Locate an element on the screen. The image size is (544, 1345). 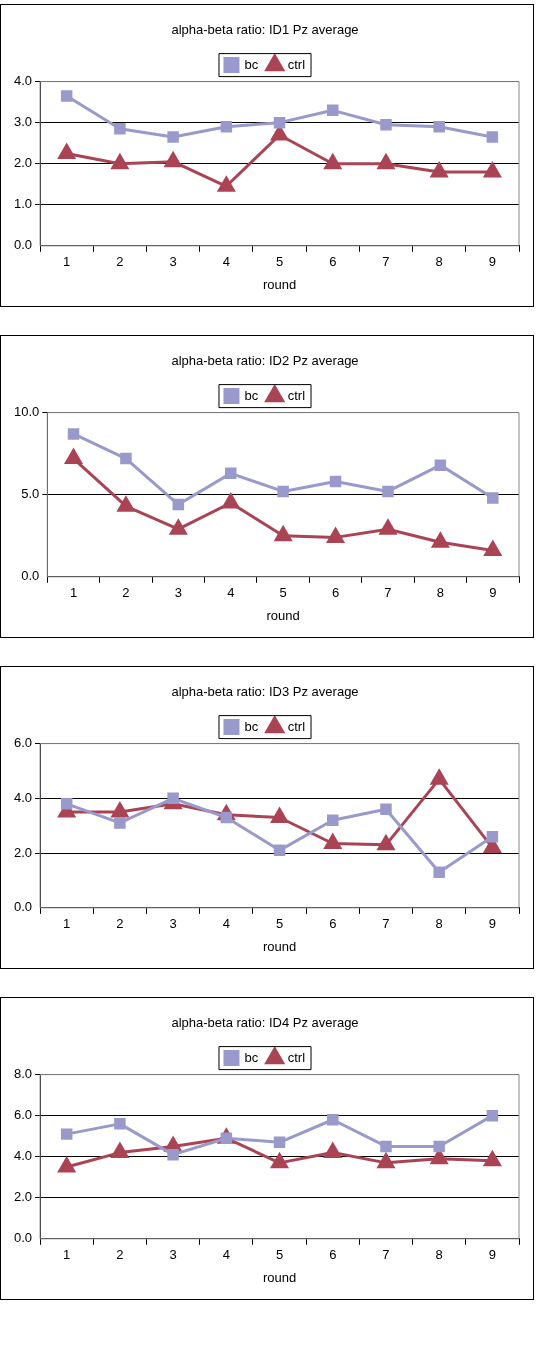
y-tick-label: 5.0 is located at coordinates (30, 494).